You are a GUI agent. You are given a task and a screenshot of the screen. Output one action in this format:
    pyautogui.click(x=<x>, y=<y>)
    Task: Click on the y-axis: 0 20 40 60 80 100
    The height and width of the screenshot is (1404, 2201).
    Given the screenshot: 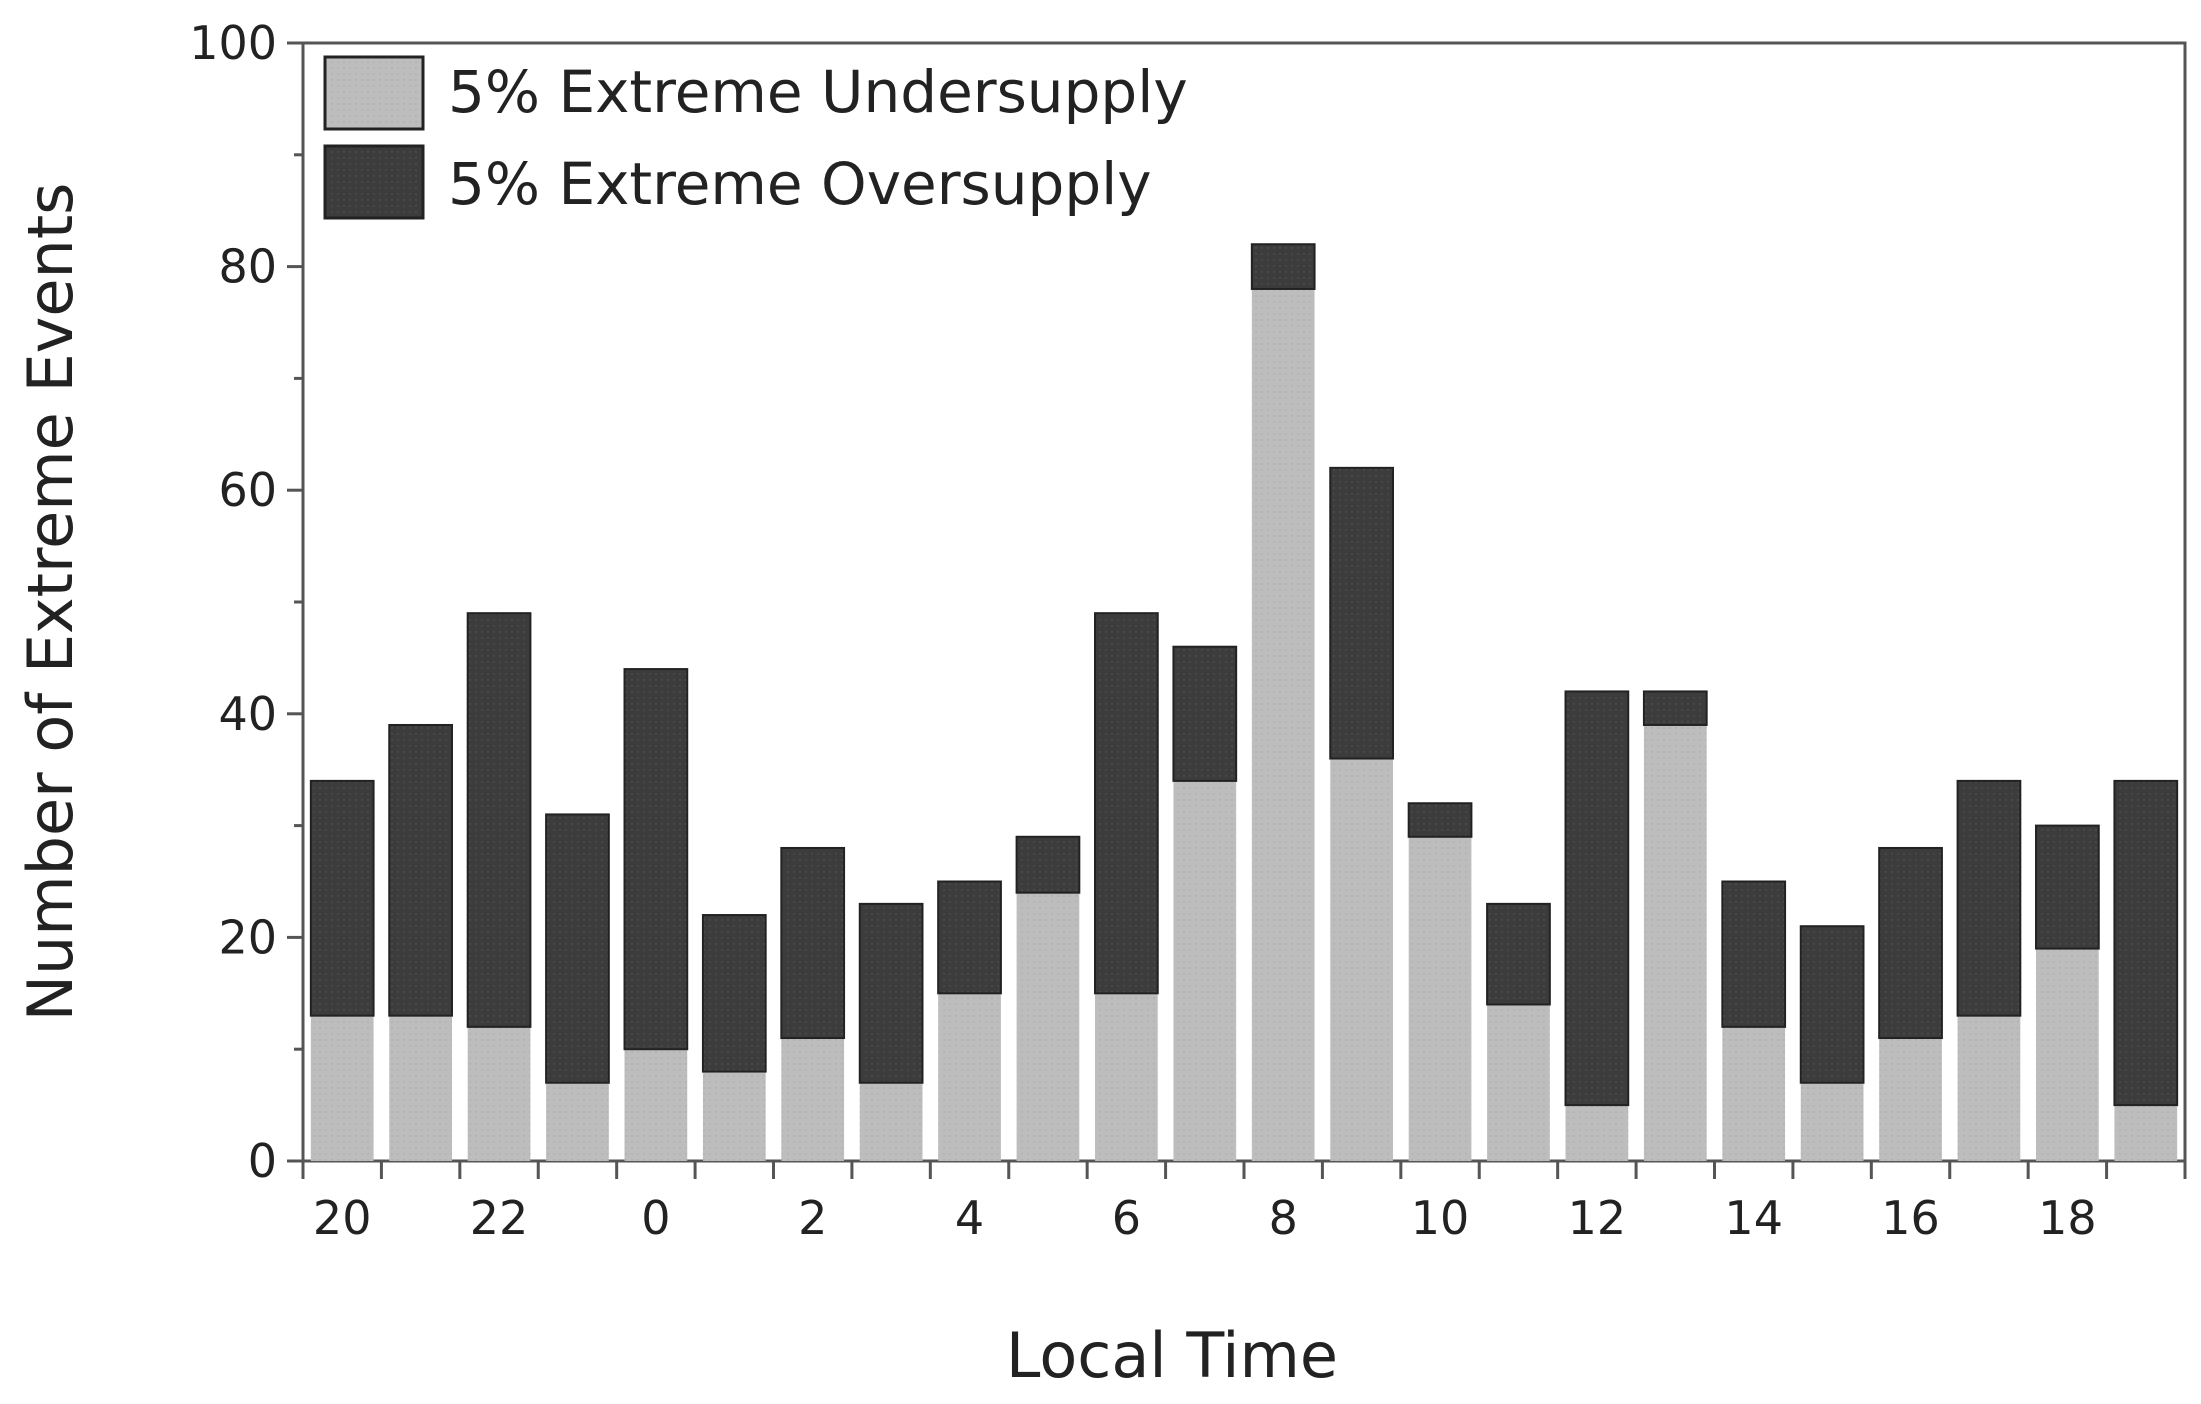 What is the action you would take?
    pyautogui.click(x=246, y=602)
    